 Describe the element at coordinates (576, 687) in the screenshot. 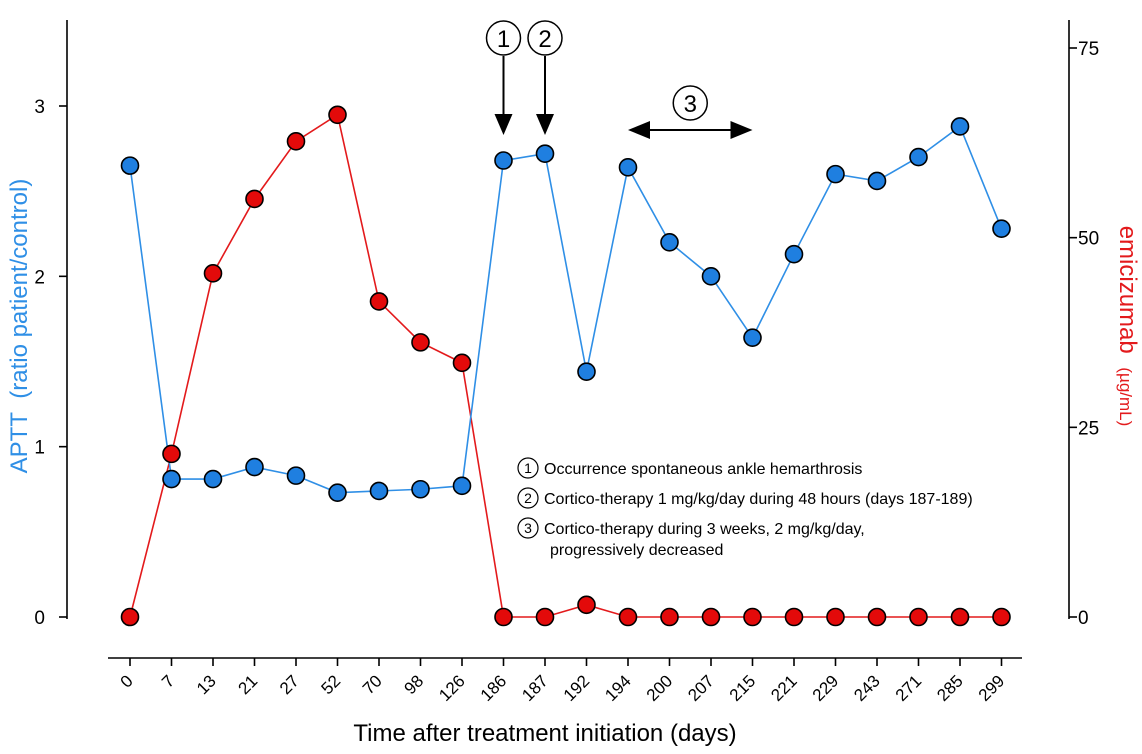

I see `x-axis-tick-label: 192` at that location.